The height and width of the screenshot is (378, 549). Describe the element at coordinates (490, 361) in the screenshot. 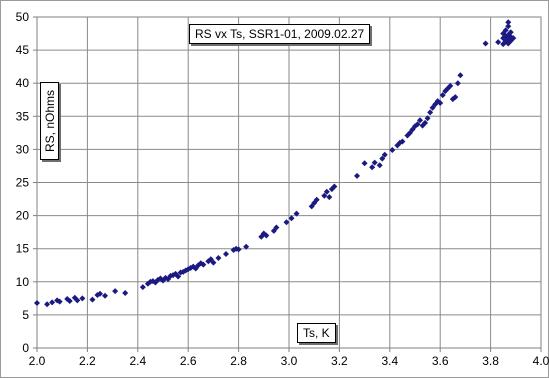

I see `x-tick-label: 3.8` at that location.